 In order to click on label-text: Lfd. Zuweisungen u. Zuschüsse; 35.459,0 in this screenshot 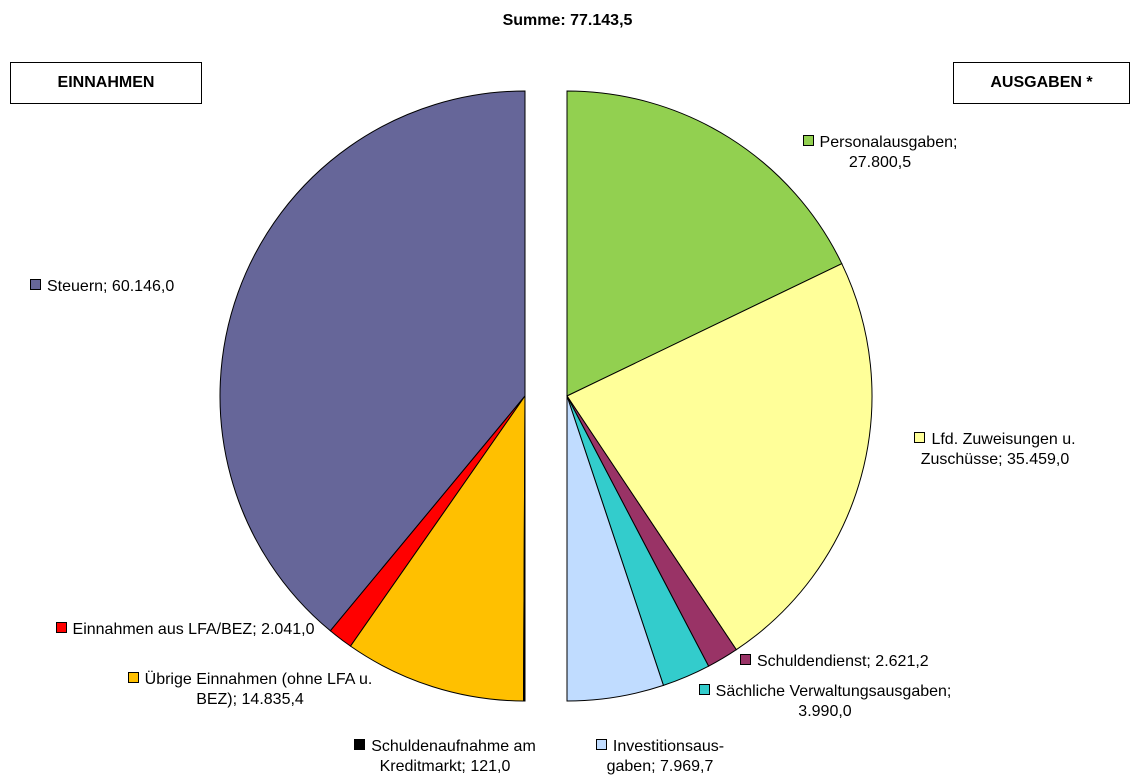, I will do `click(998, 449)`.